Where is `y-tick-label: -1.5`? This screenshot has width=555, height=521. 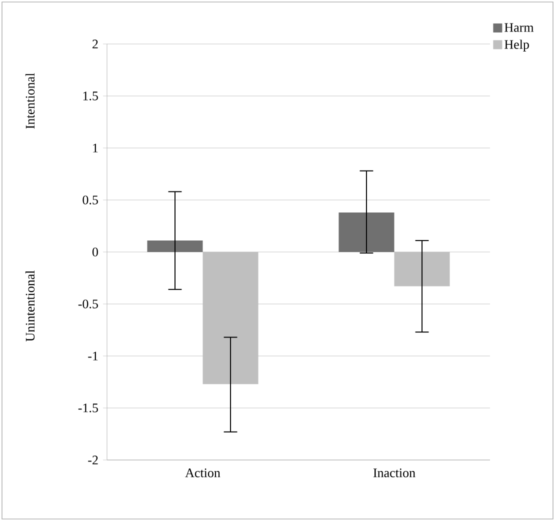 y-tick-label: -1.5 is located at coordinates (88, 408).